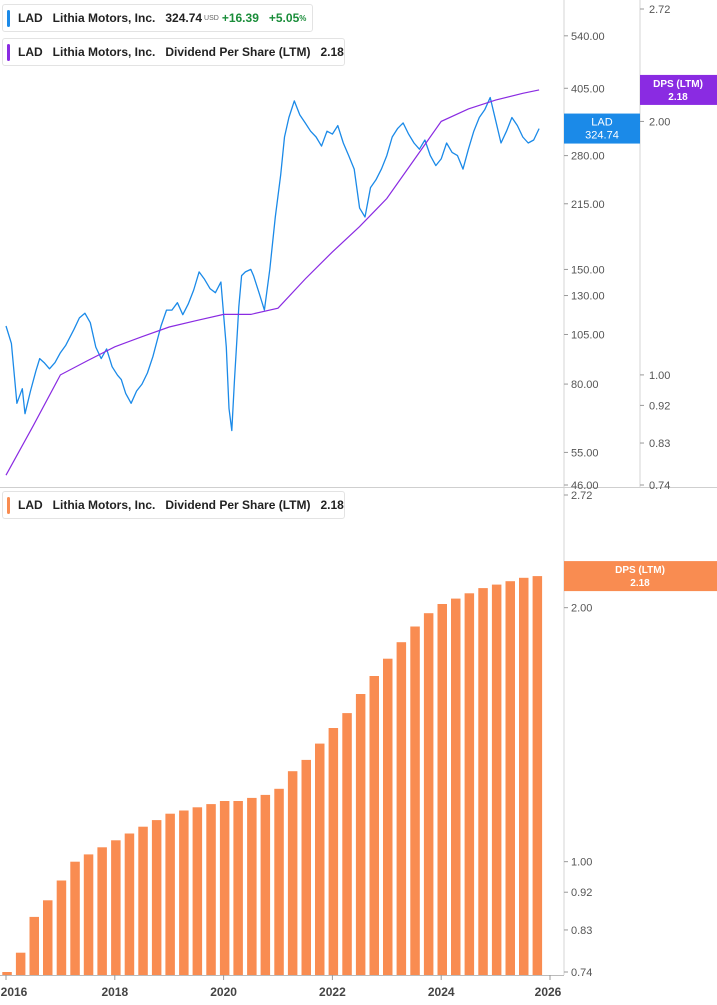 Image resolution: width=717 pixels, height=1005 pixels. Describe the element at coordinates (30, 52) in the screenshot. I see `dps-top-legend-ticker: LAD` at that location.